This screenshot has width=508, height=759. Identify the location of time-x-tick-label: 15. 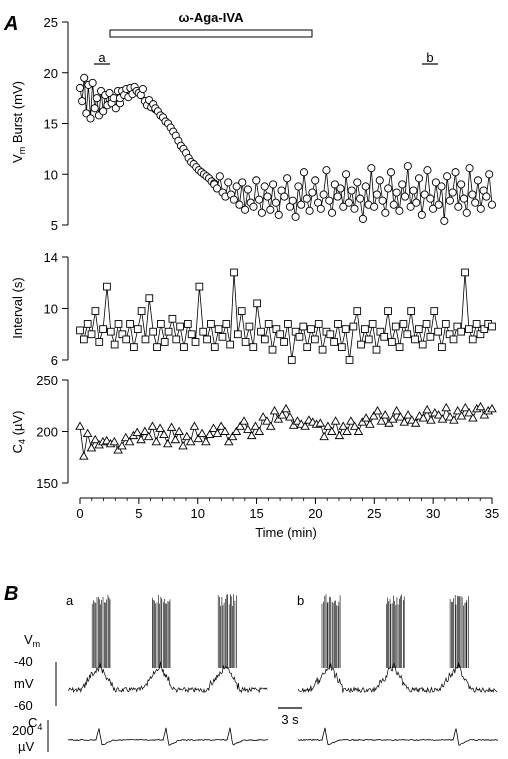
(256, 513).